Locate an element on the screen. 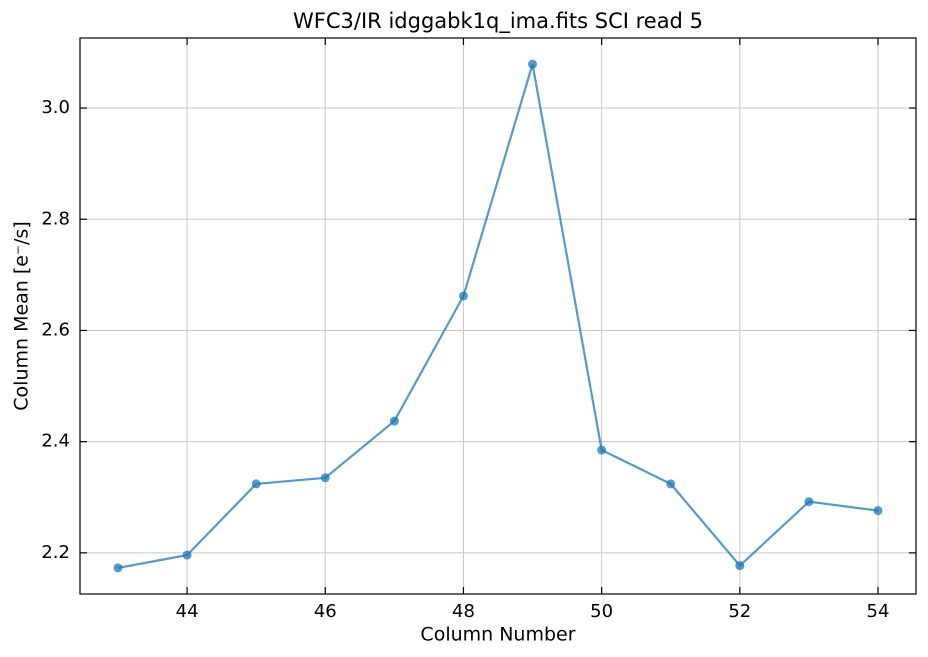 This screenshot has width=928, height=657. y-tick-label: 2.2 is located at coordinates (55, 552).